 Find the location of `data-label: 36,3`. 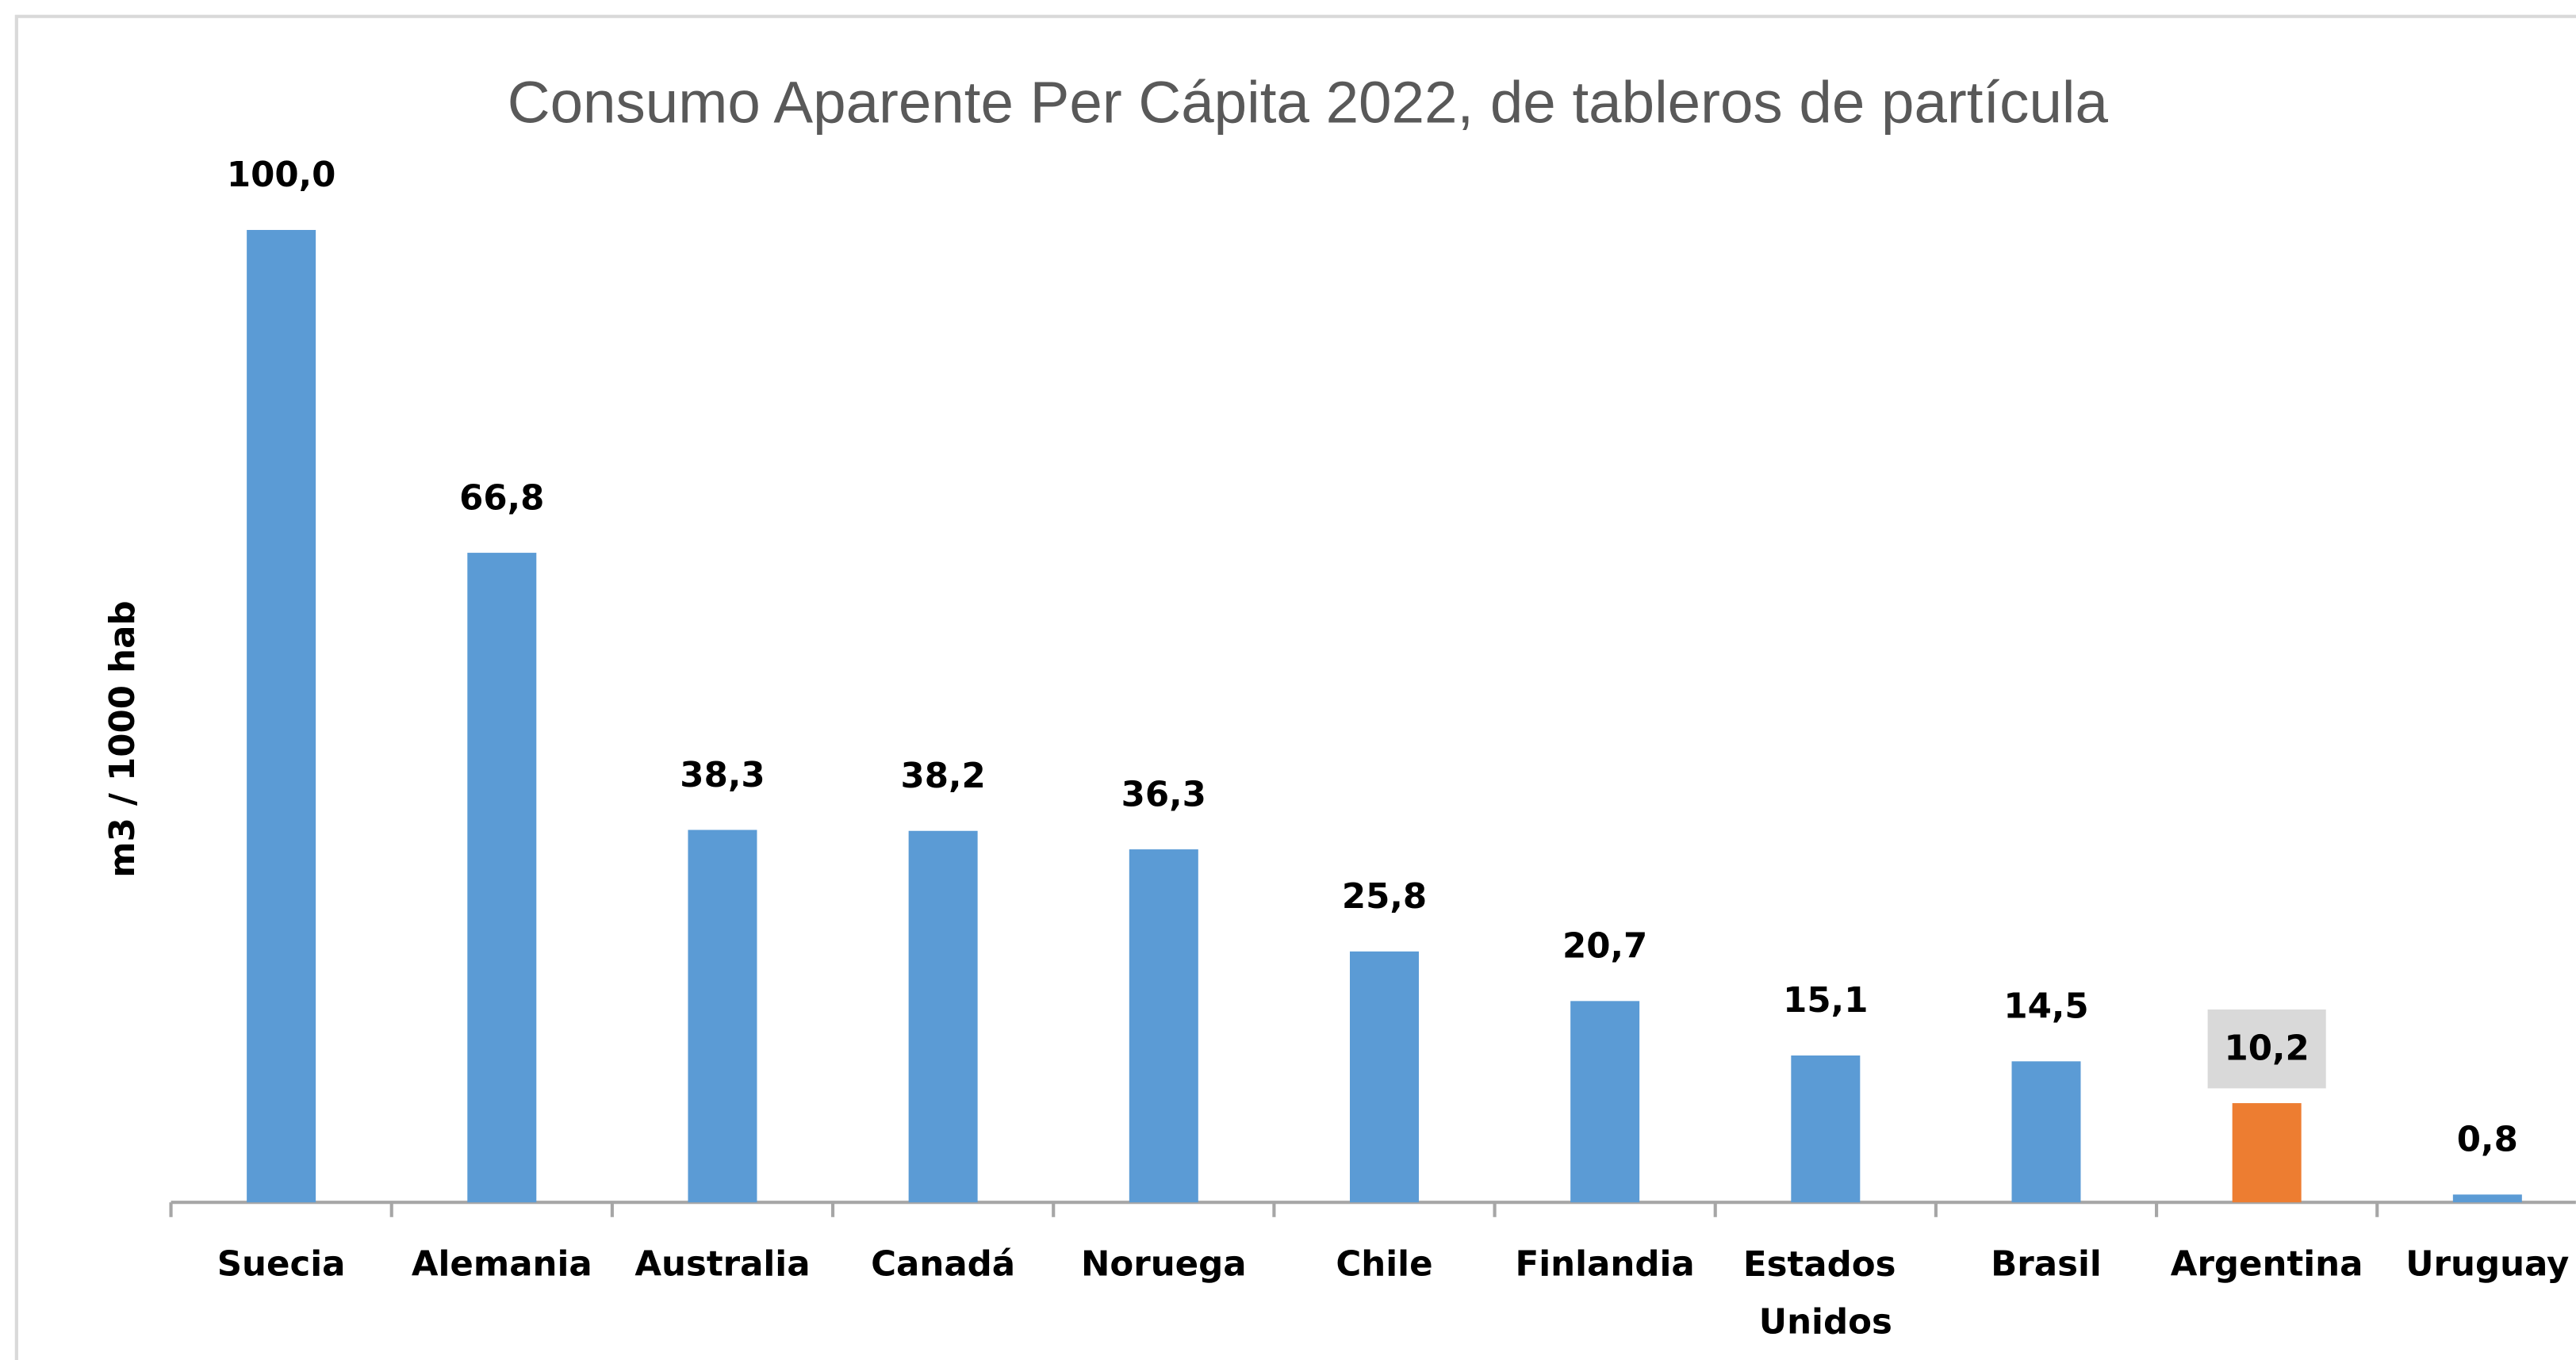

data-label: 36,3 is located at coordinates (1163, 794).